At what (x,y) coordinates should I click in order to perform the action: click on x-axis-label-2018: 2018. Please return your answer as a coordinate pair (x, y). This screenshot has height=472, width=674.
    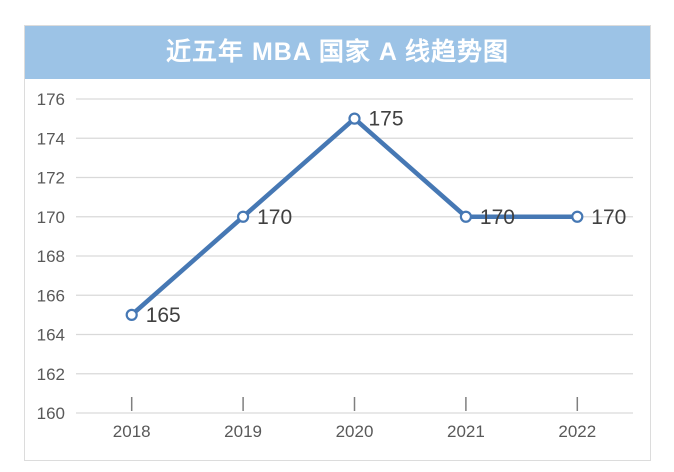
    Looking at the image, I should click on (132, 431).